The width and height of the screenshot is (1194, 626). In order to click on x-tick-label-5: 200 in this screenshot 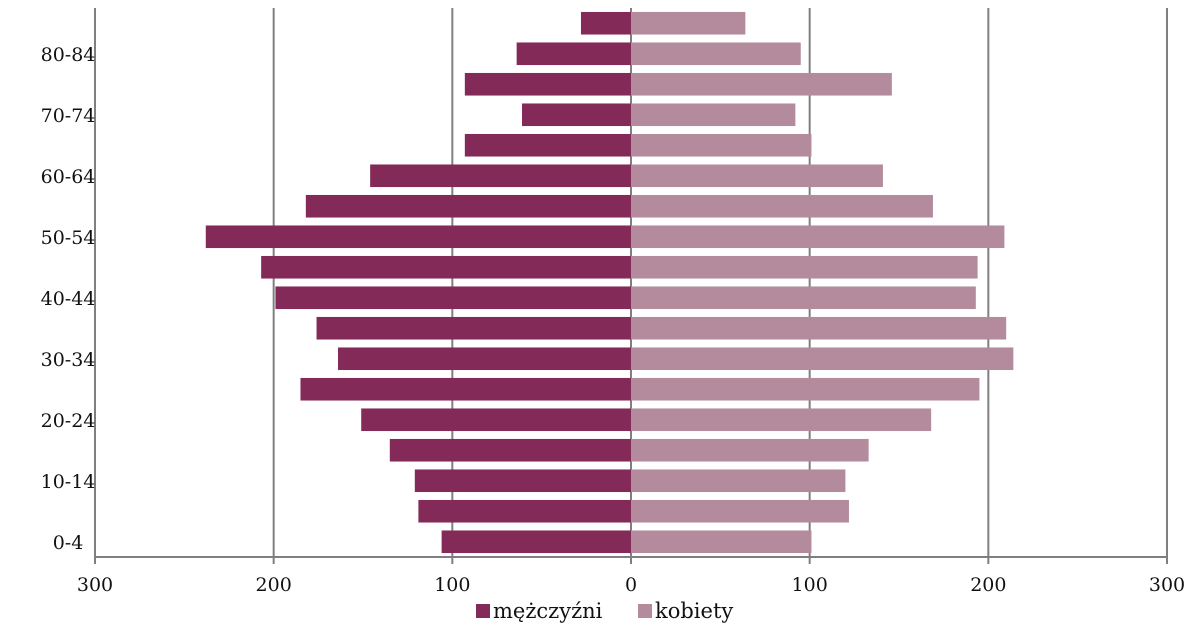, I will do `click(988, 585)`.